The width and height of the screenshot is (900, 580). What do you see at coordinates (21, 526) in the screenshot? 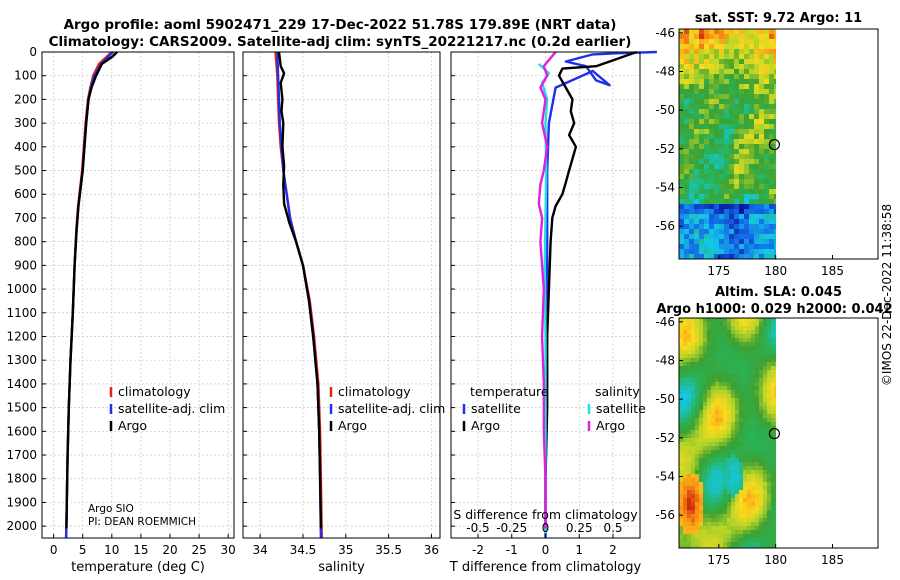
I see `y-tick-label: 2000` at bounding box center [21, 526].